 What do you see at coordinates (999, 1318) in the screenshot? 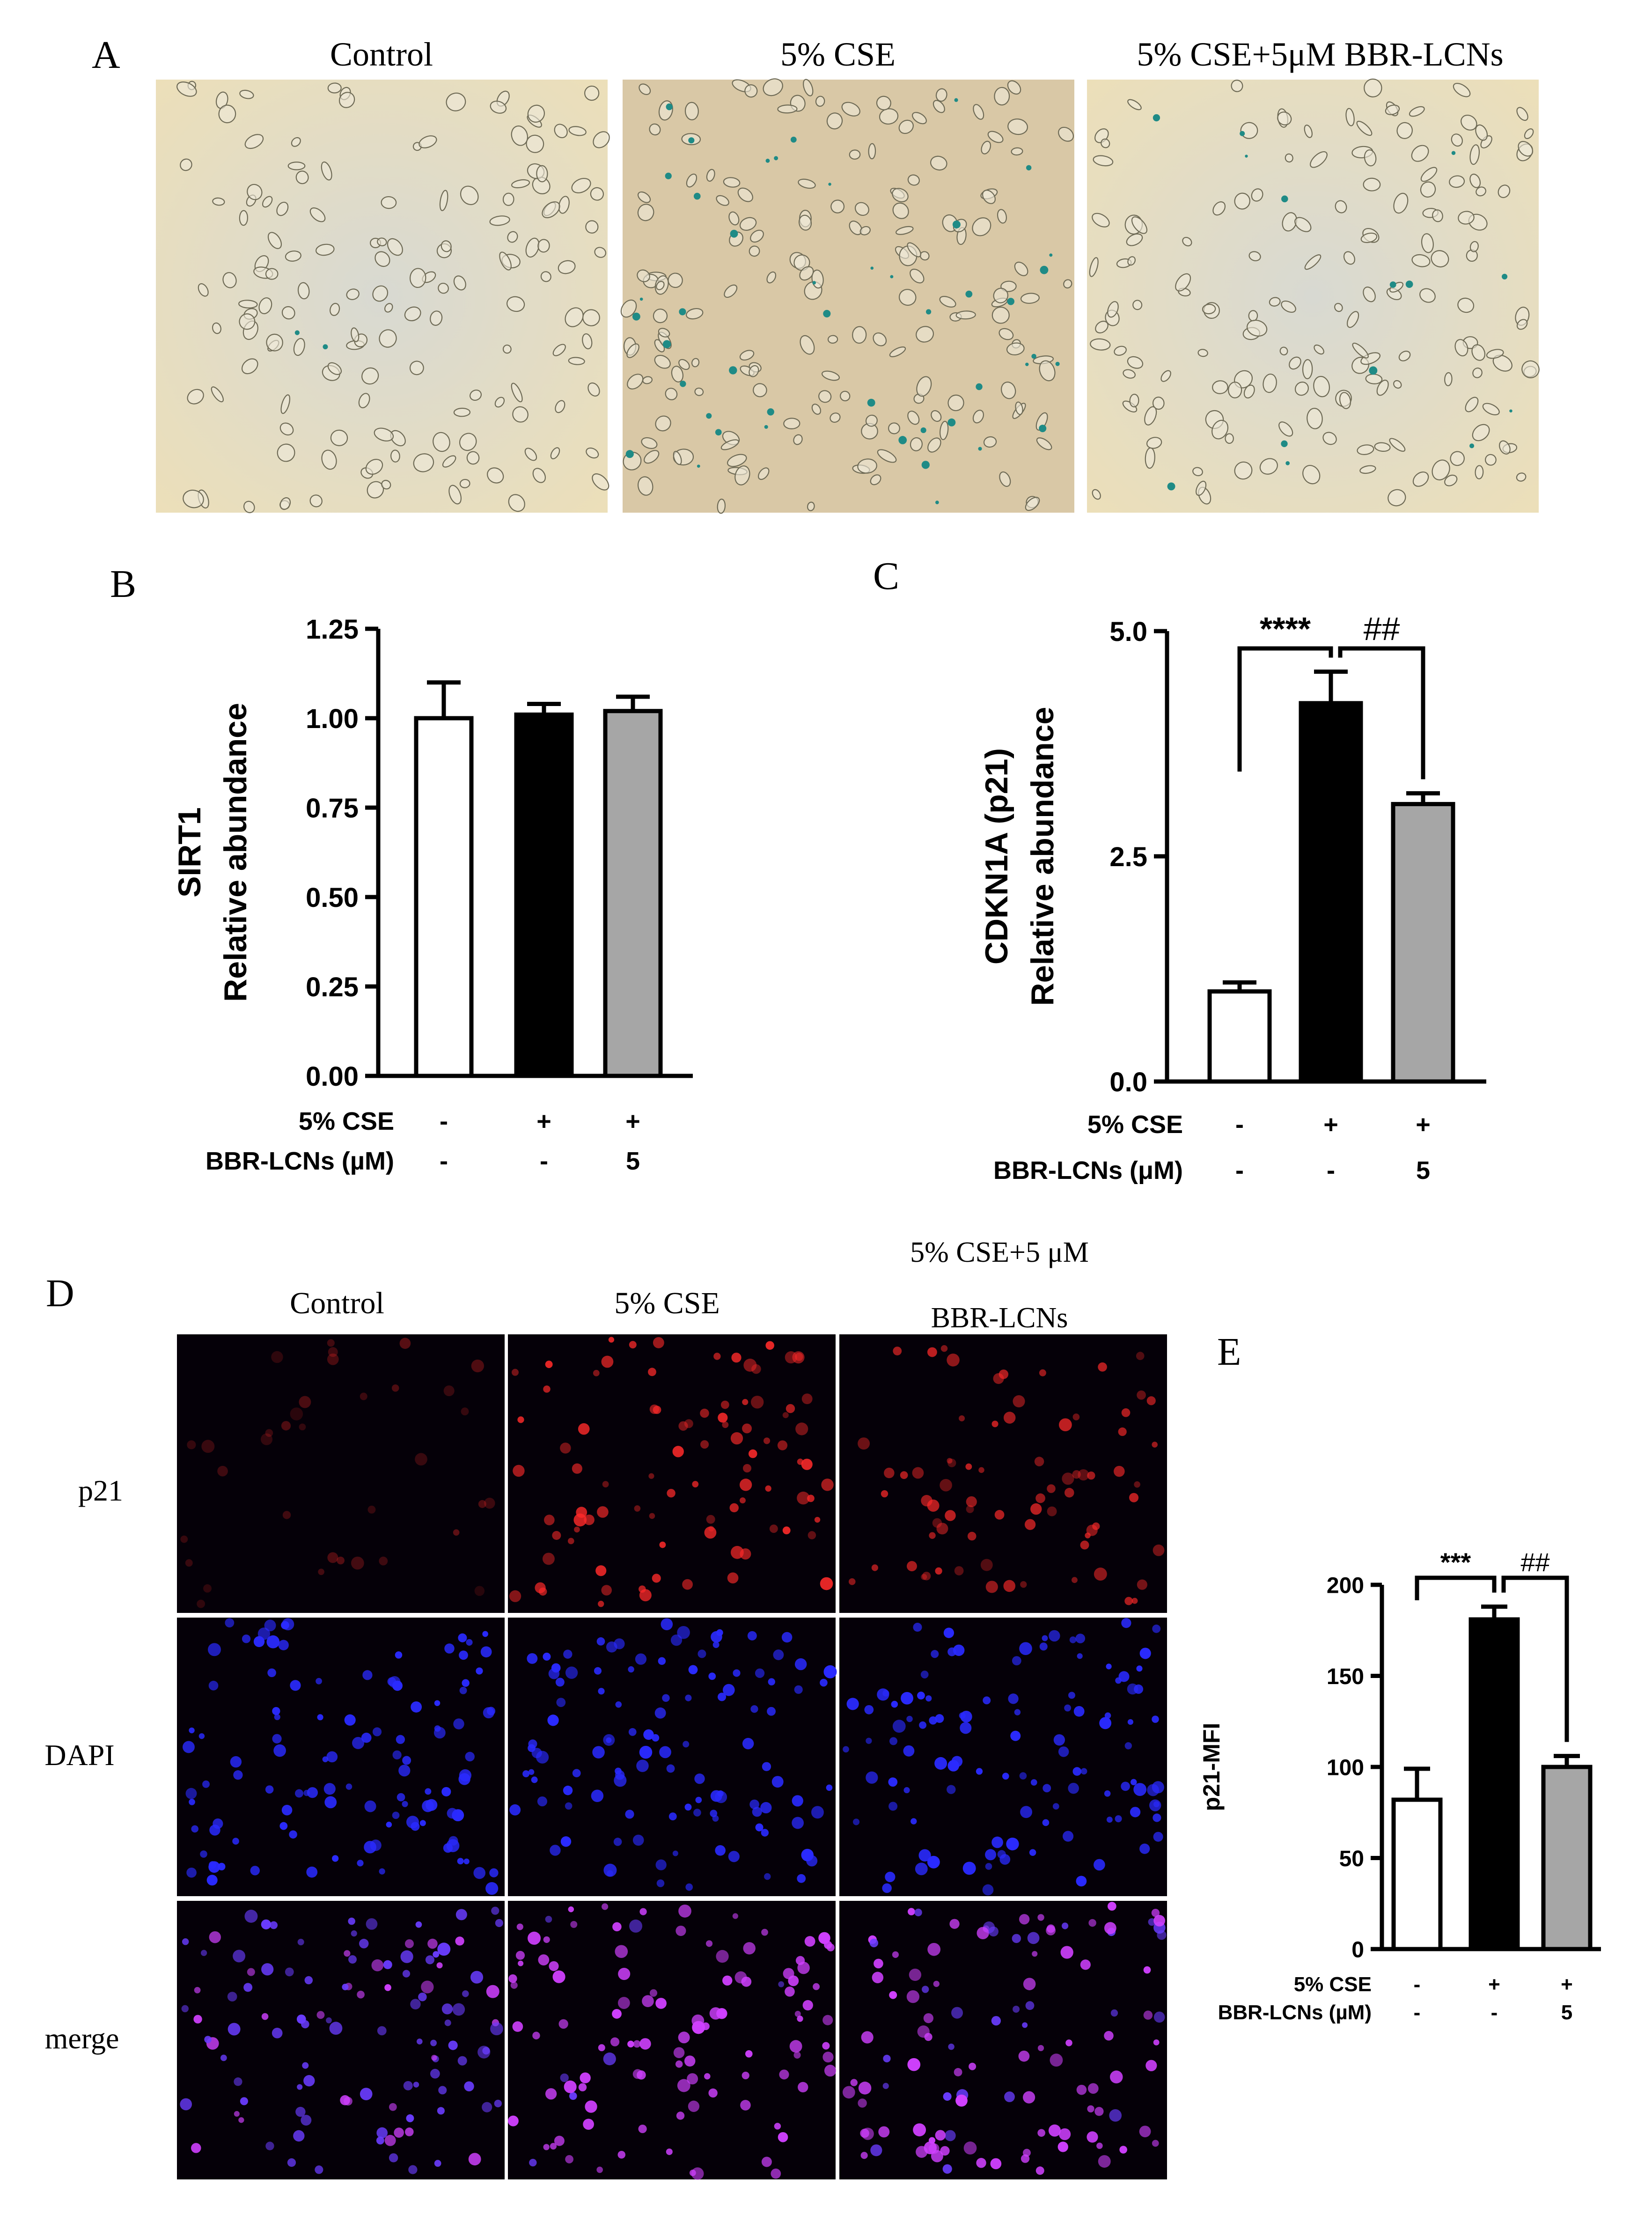
I see `panel-d-title-cse-bbr-line2: BBR-LCNs` at bounding box center [999, 1318].